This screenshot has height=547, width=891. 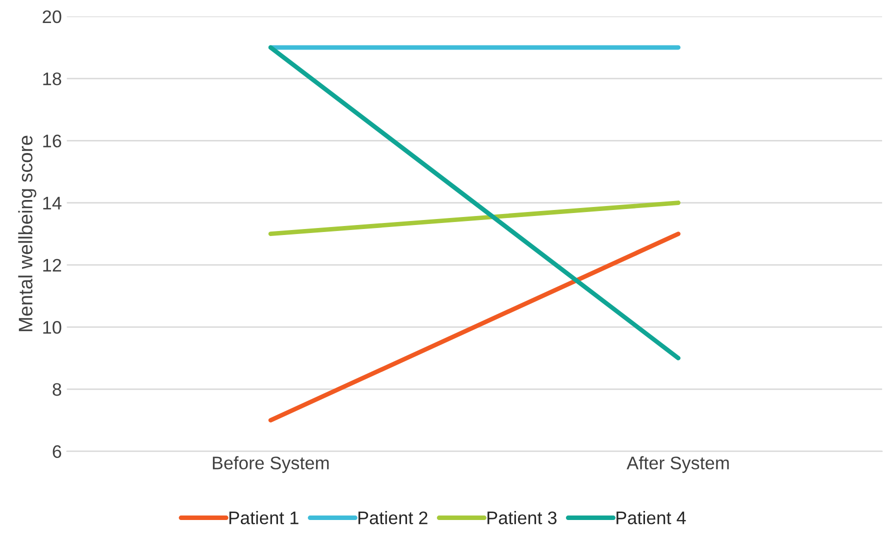 I want to click on y-tick-label: 6, so click(x=57, y=451).